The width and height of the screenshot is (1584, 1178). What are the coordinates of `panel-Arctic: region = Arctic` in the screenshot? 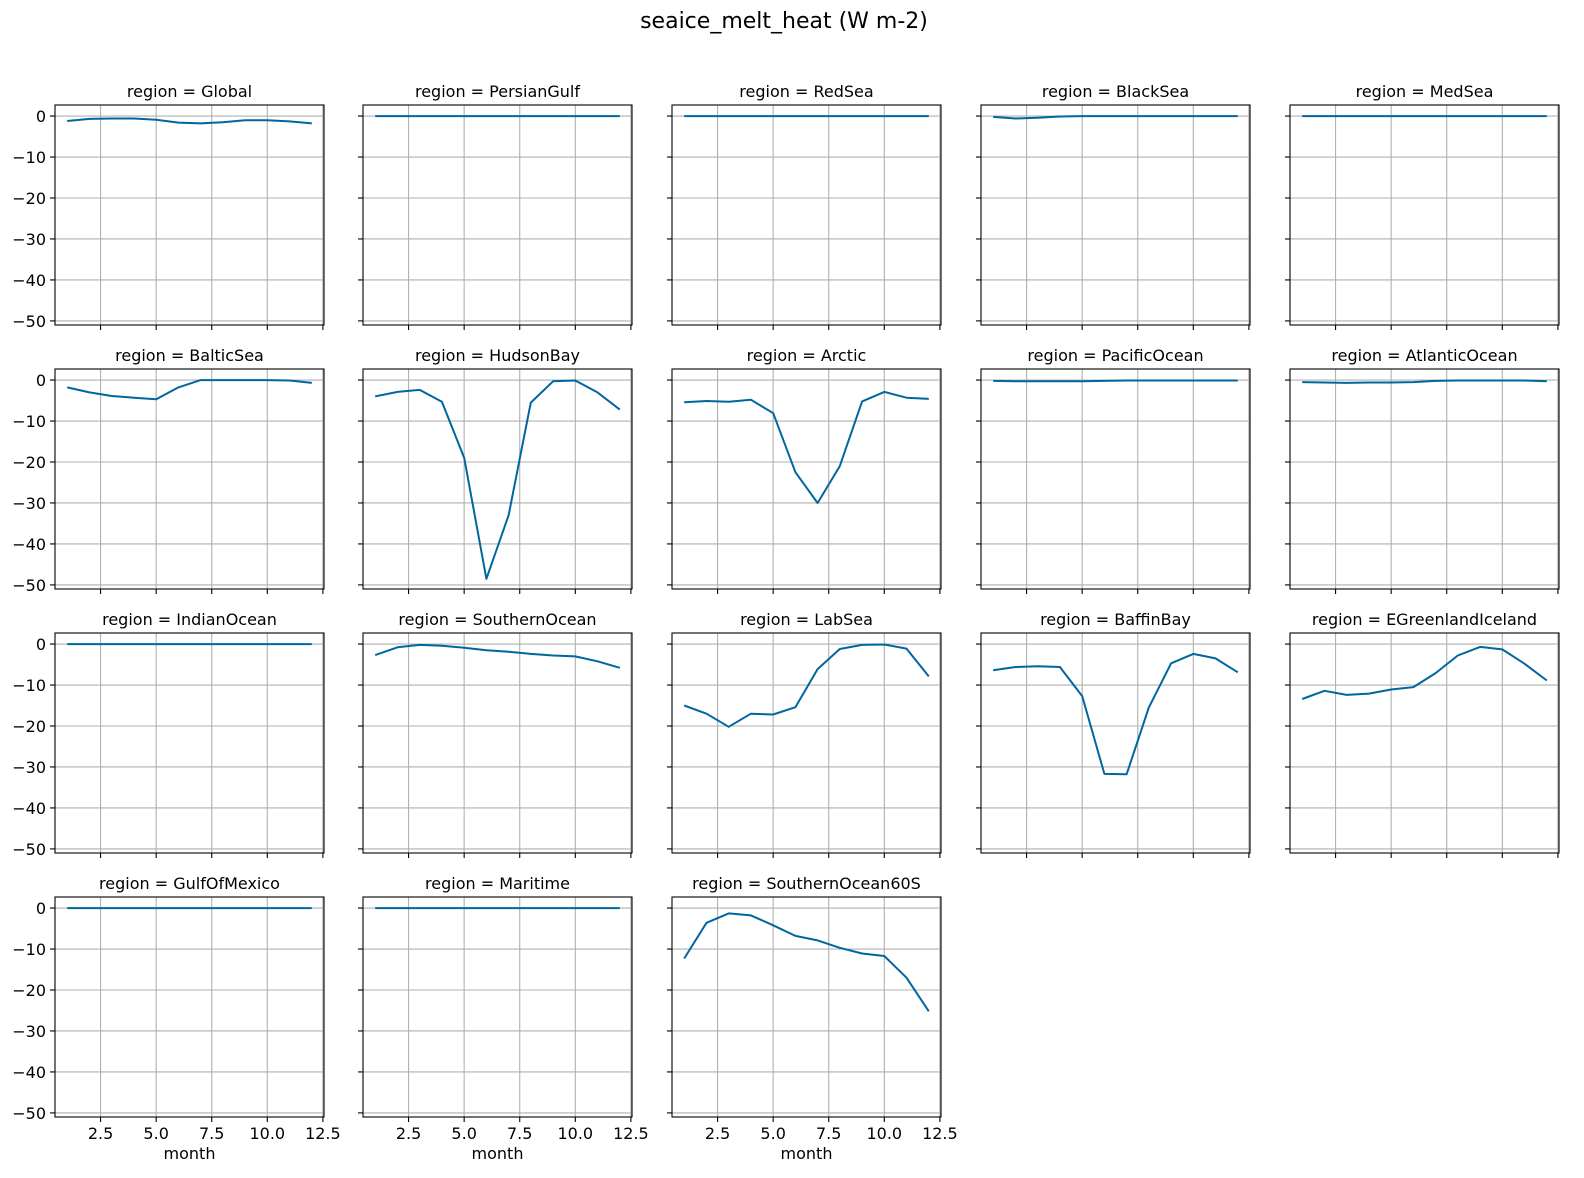 It's located at (804, 470).